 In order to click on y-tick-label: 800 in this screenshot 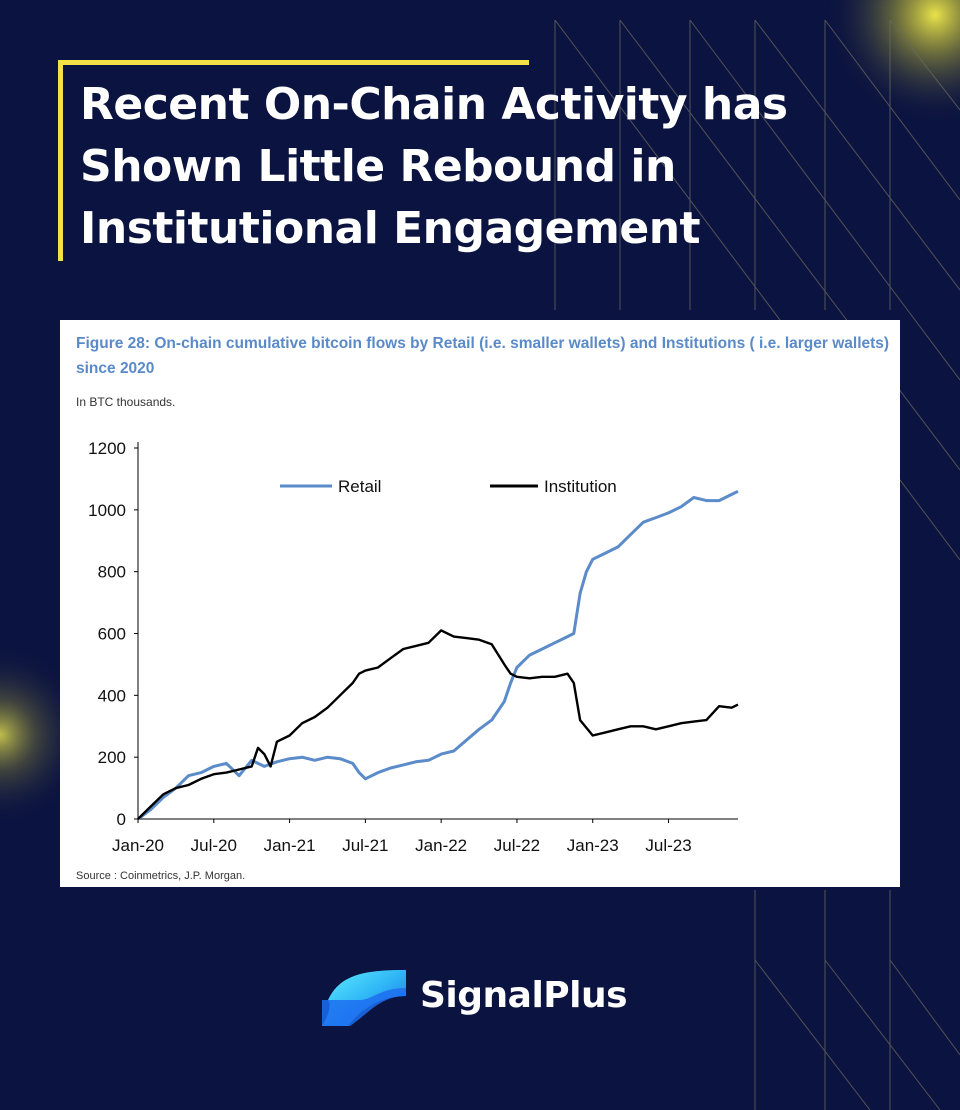, I will do `click(112, 572)`.